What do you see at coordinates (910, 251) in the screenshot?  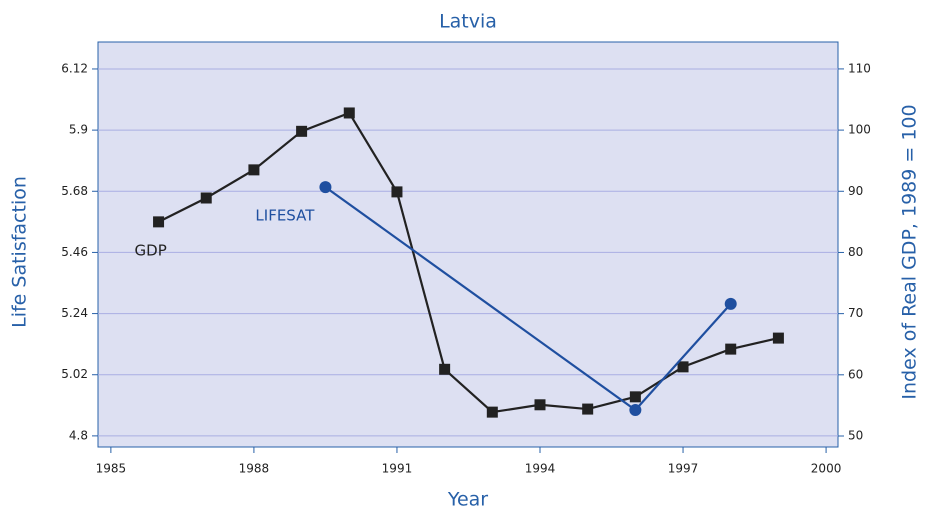 I see `y2-axis-title: Index of Real GDP, 1989 = 100` at bounding box center [910, 251].